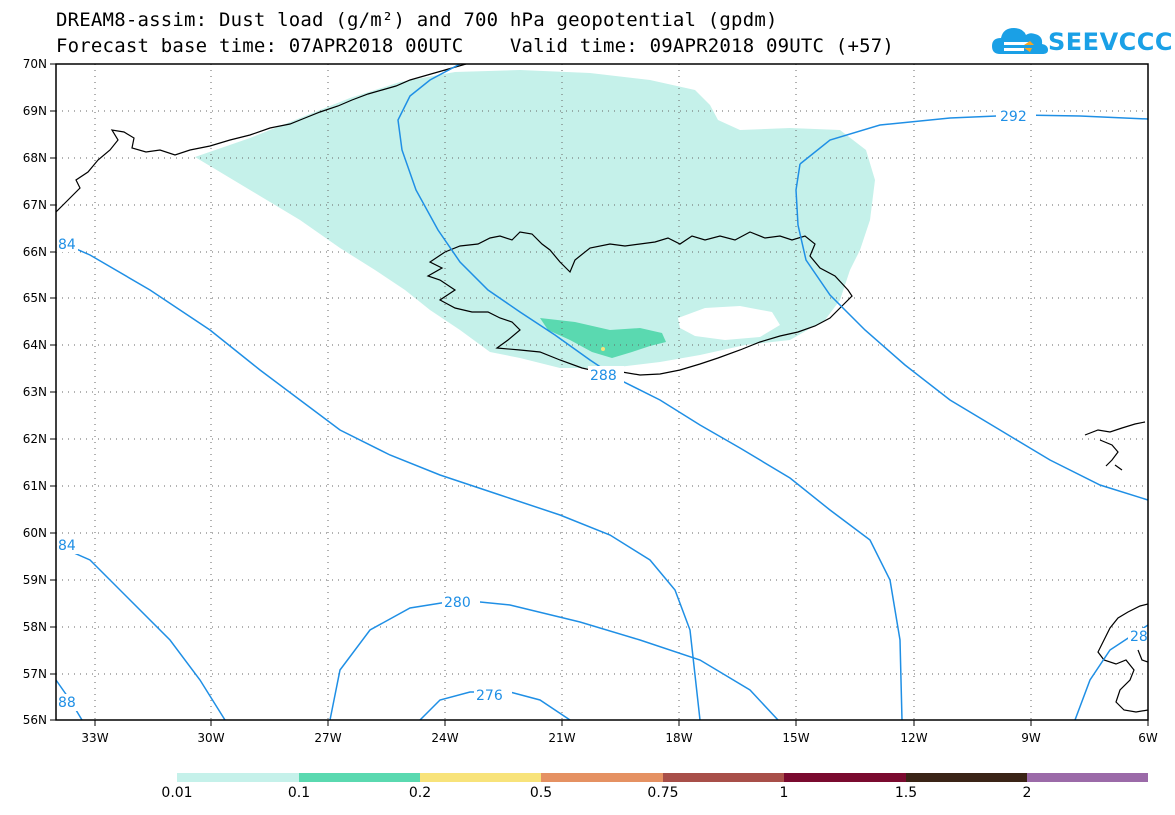 The image size is (1175, 815). What do you see at coordinates (35, 580) in the screenshot?
I see `lat-label: 59N` at bounding box center [35, 580].